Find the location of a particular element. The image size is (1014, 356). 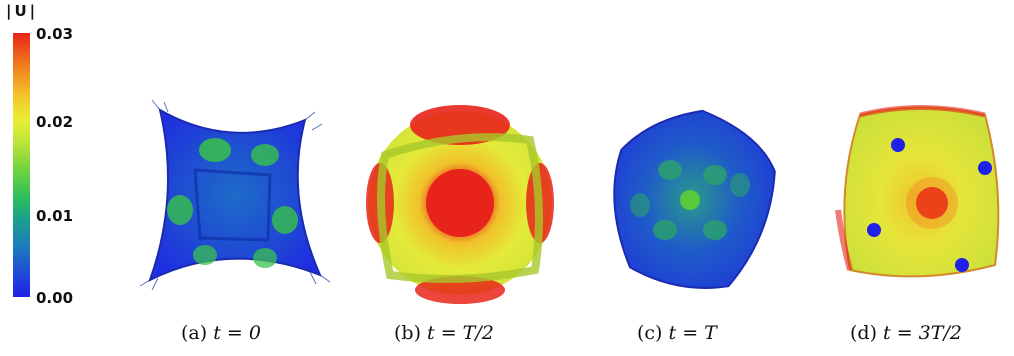

colorbar-tick-high: 0.02 is located at coordinates (55, 122).